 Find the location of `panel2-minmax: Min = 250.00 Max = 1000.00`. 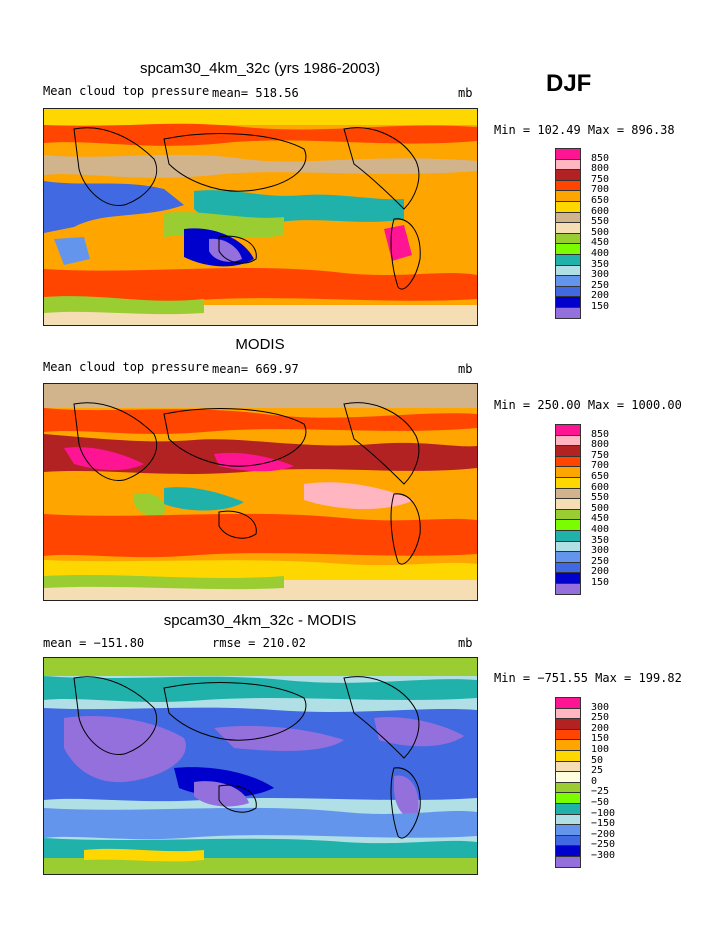

panel2-minmax: Min = 250.00 Max = 1000.00 is located at coordinates (588, 405).